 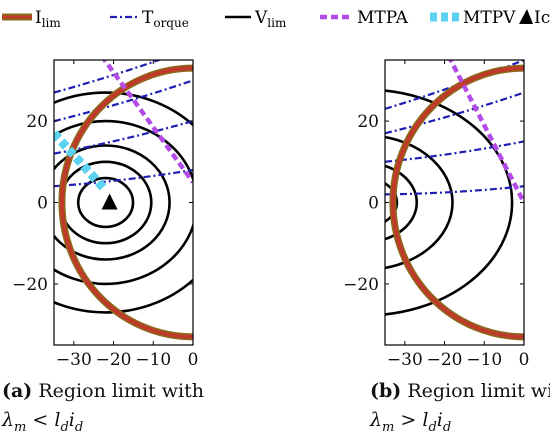 What do you see at coordinates (74, 360) in the screenshot?
I see `x-tick-label-a-0: −30` at bounding box center [74, 360].